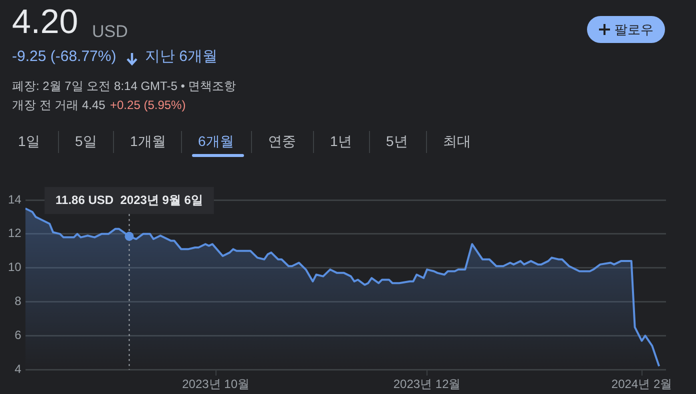 This screenshot has width=696, height=394. Describe the element at coordinates (18, 369) in the screenshot. I see `y-tick-label: 4` at that location.